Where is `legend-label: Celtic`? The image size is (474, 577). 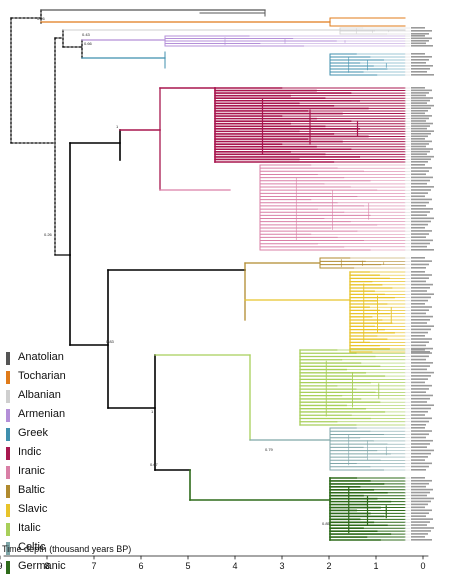 legend-label: Celtic is located at coordinates (32, 547).